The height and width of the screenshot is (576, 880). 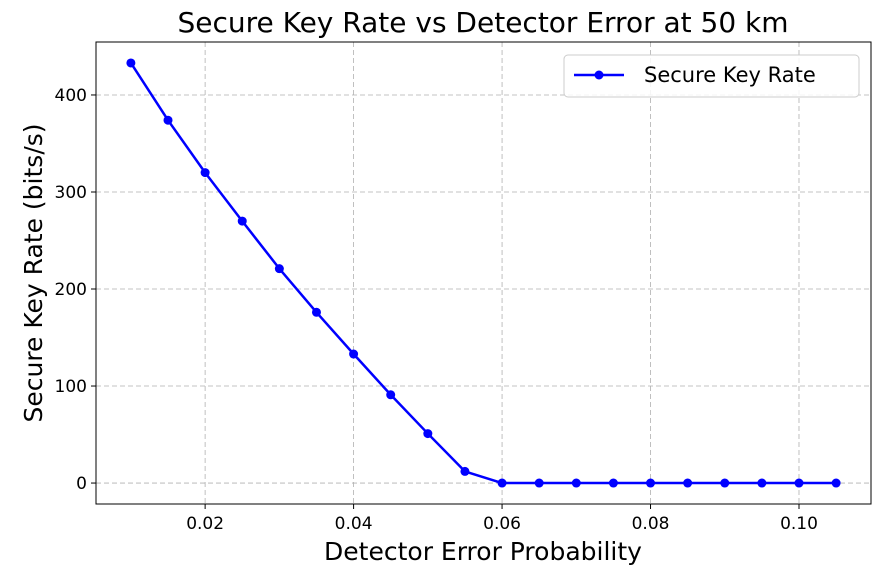 I want to click on y-tick-label: 100, so click(x=71, y=387).